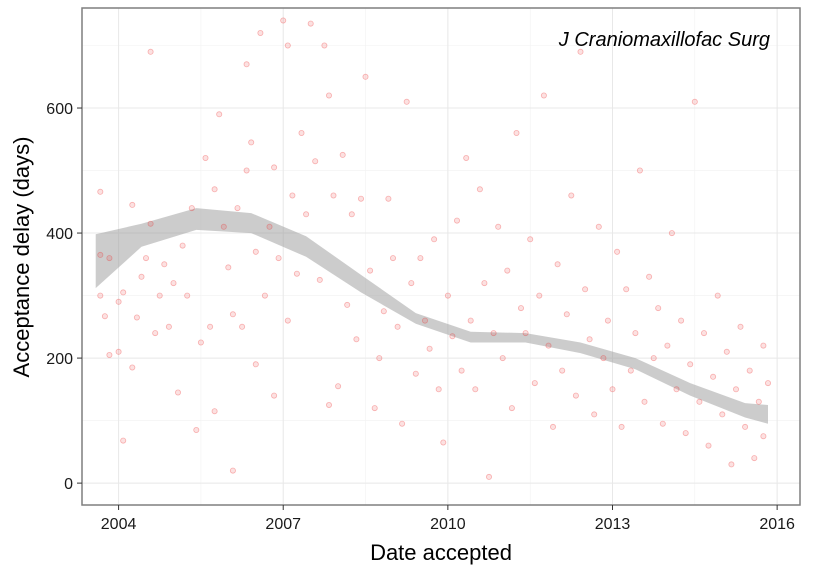 The image size is (825, 570). What do you see at coordinates (777, 524) in the screenshot?
I see `x-tick-label: 2016` at bounding box center [777, 524].